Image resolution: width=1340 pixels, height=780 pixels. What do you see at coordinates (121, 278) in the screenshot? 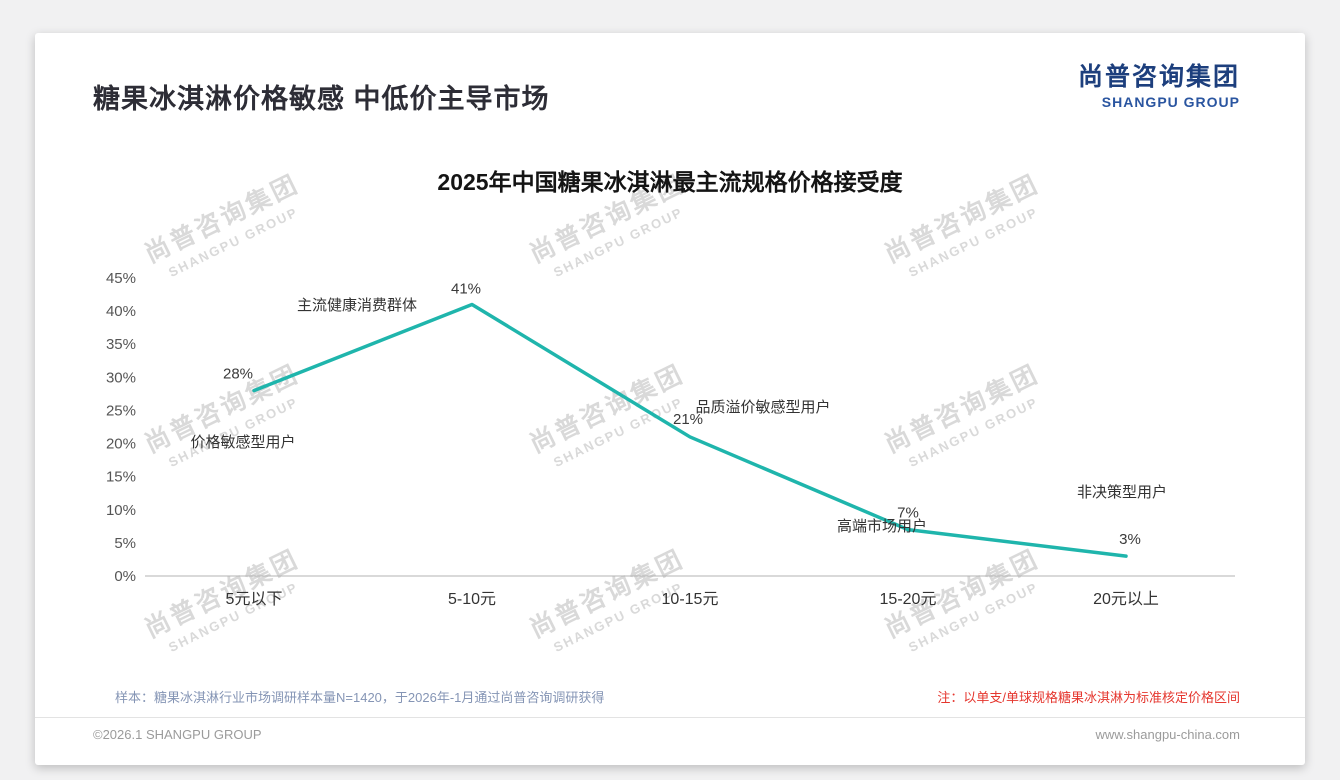
I see `y-tick-label: 45%` at bounding box center [121, 278].